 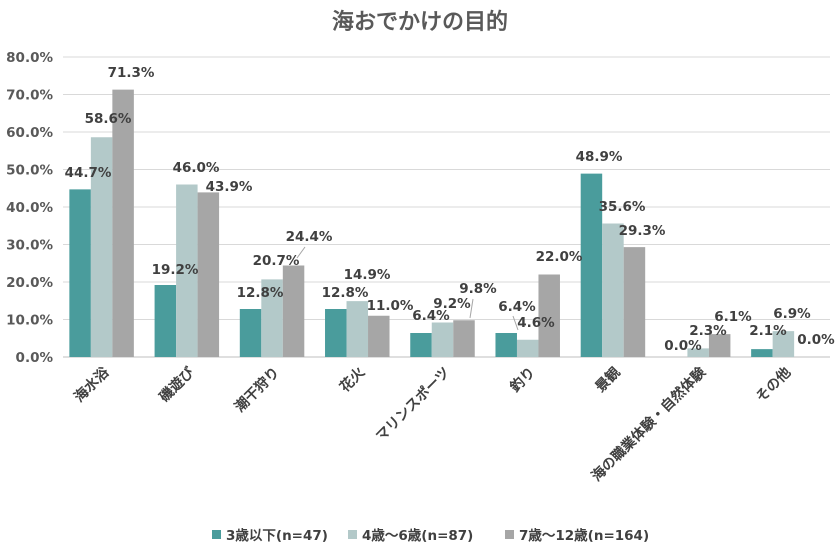 What do you see at coordinates (773, 385) in the screenshot?
I see `category-label: その他` at bounding box center [773, 385].